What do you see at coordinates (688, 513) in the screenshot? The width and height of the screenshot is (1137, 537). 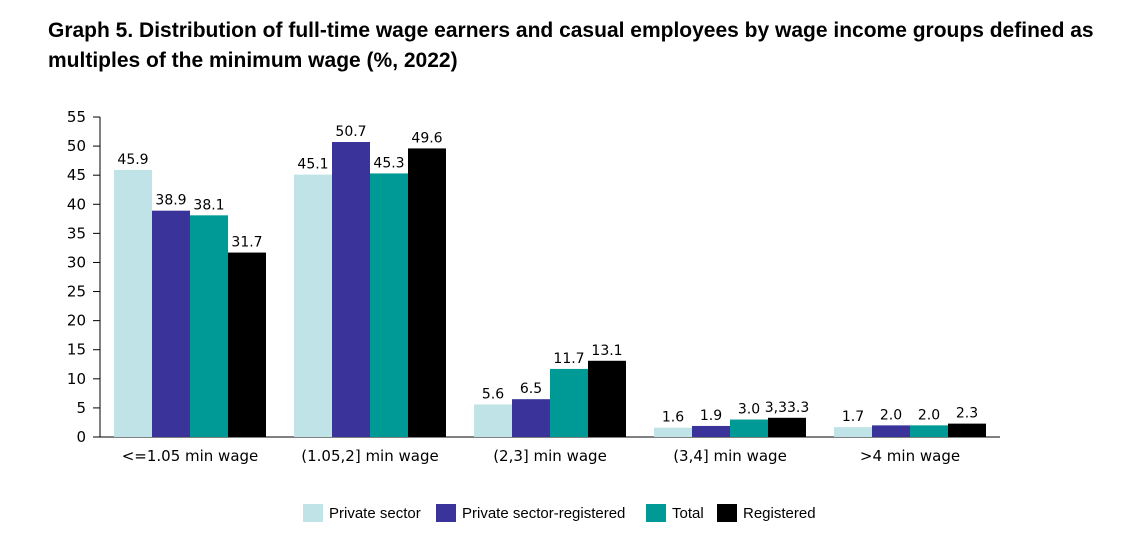 I see `legend-label: Total` at bounding box center [688, 513].